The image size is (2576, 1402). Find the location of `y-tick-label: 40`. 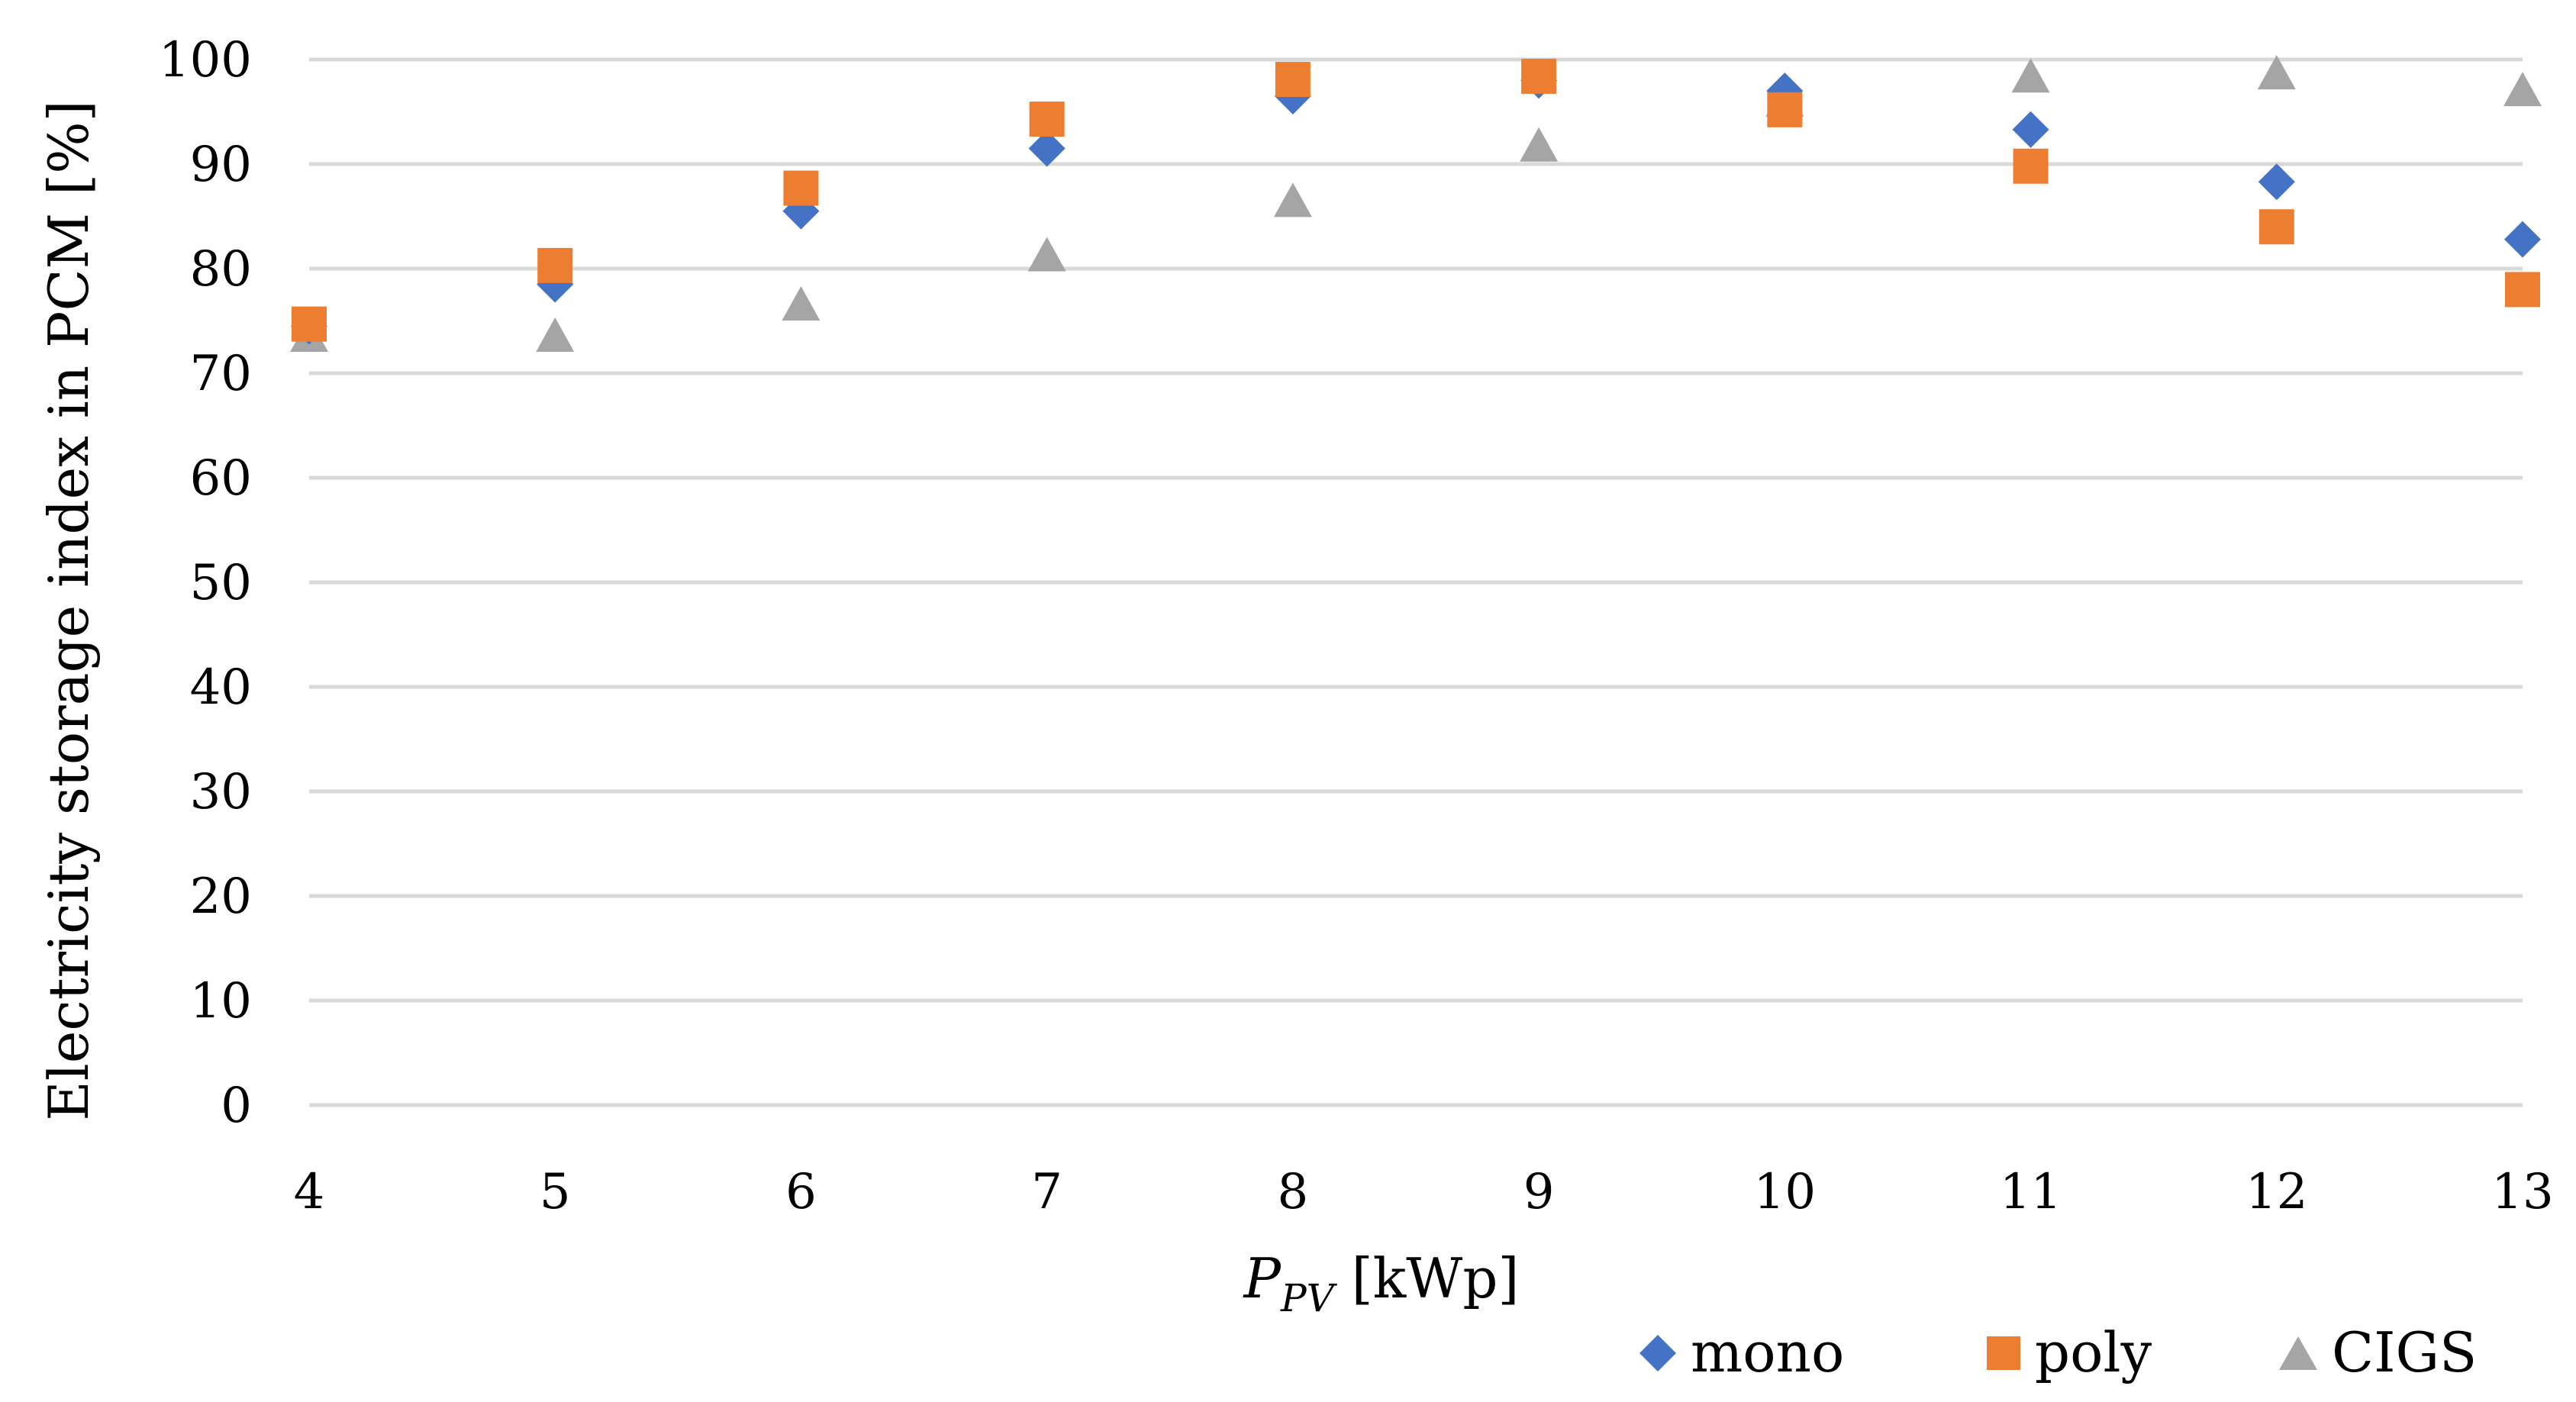

y-tick-label: 40 is located at coordinates (221, 687).